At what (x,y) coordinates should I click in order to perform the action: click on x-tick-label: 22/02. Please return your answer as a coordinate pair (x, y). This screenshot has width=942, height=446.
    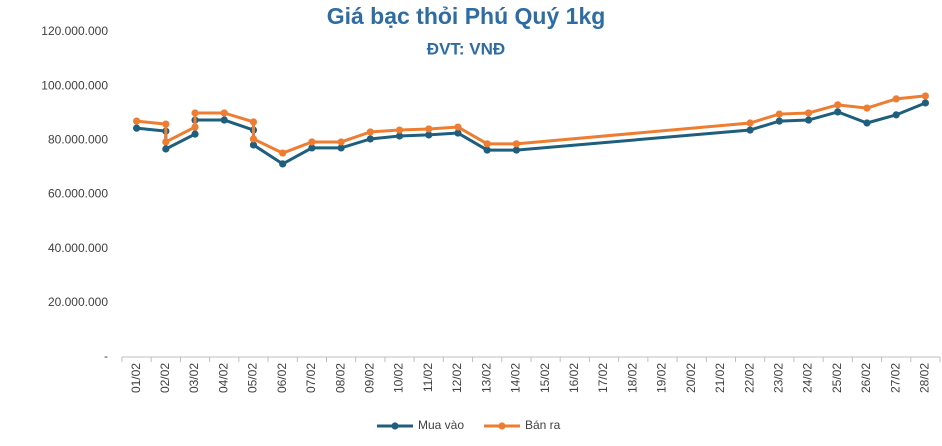
    Looking at the image, I should click on (749, 378).